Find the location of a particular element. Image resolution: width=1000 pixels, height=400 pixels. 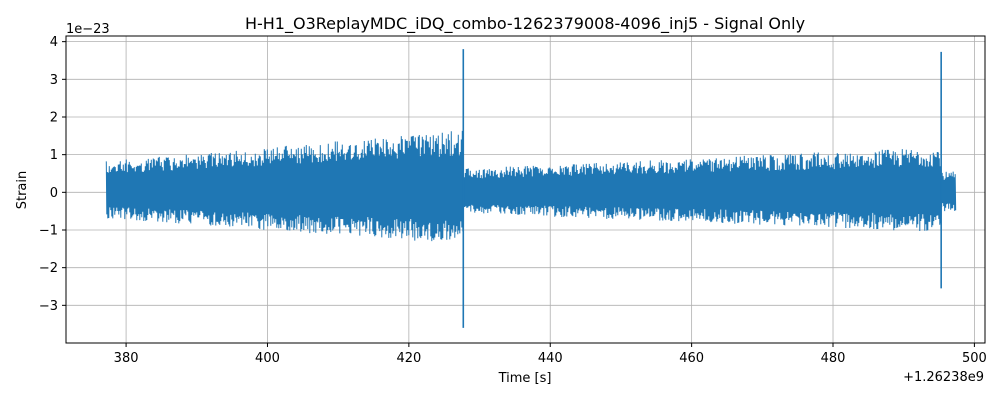

y-tick-label: −1 is located at coordinates (48, 230).